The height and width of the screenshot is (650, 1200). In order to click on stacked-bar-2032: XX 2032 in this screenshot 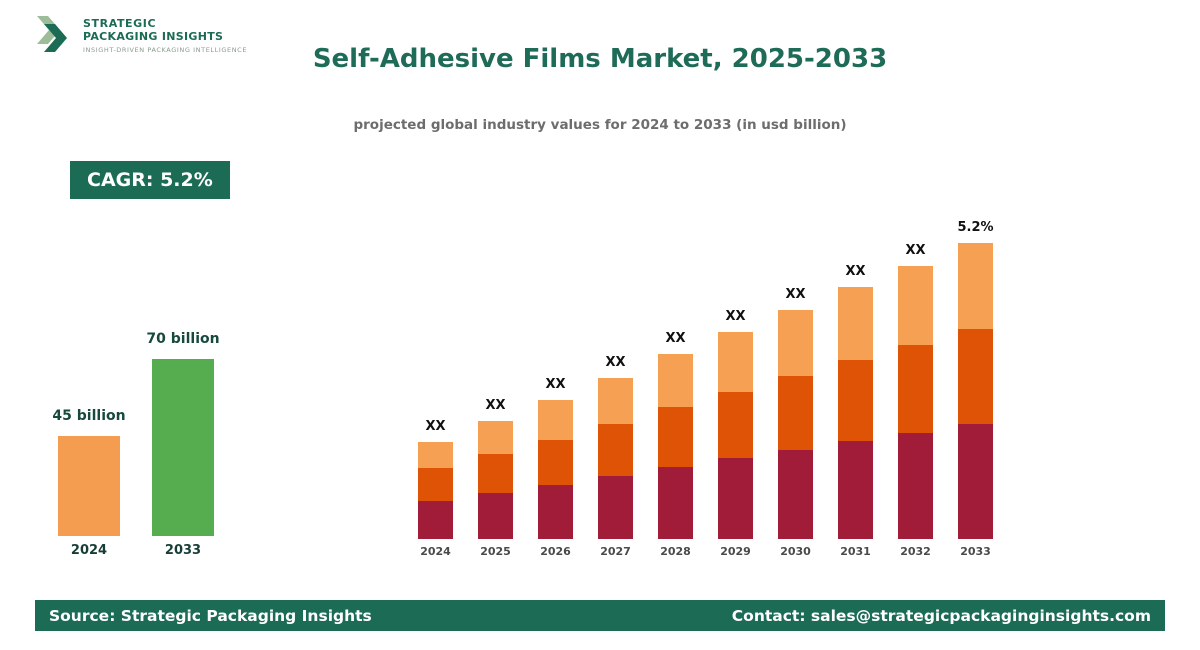, I will do `click(915, 400)`.